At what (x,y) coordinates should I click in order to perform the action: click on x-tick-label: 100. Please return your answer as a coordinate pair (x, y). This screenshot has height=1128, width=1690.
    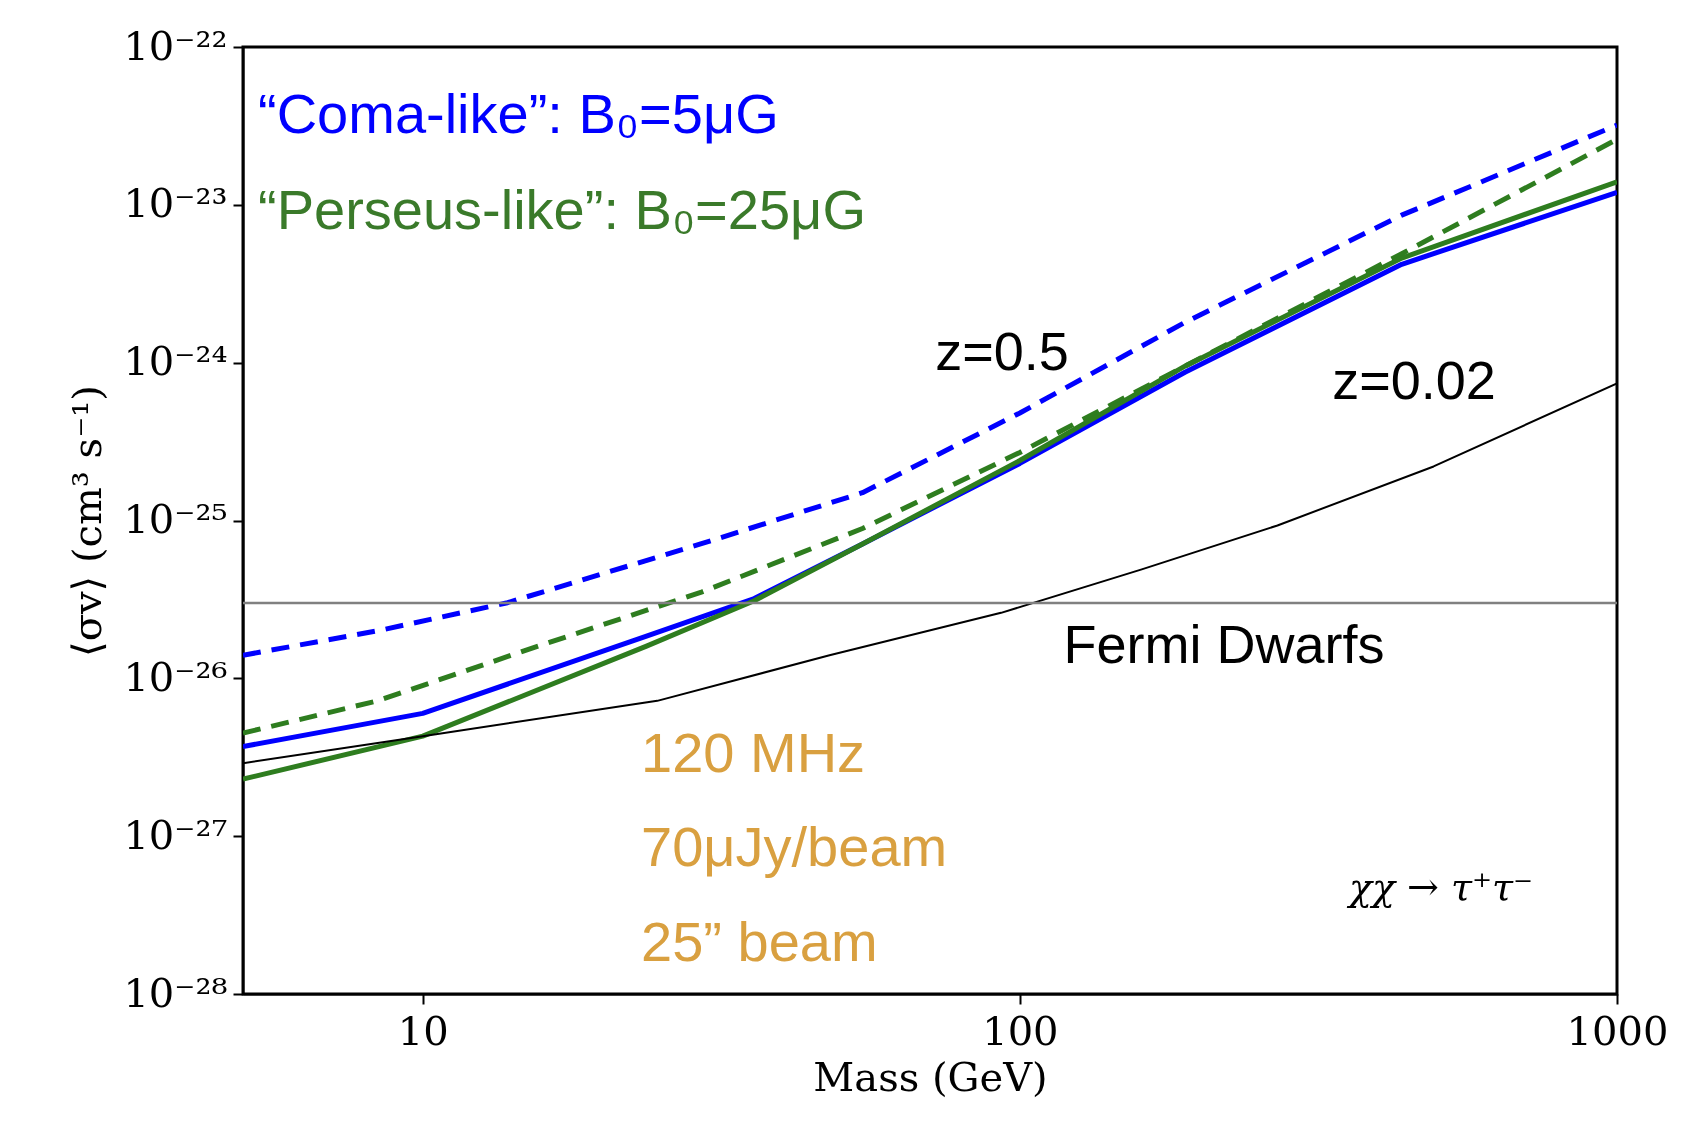
    Looking at the image, I should click on (1020, 1030).